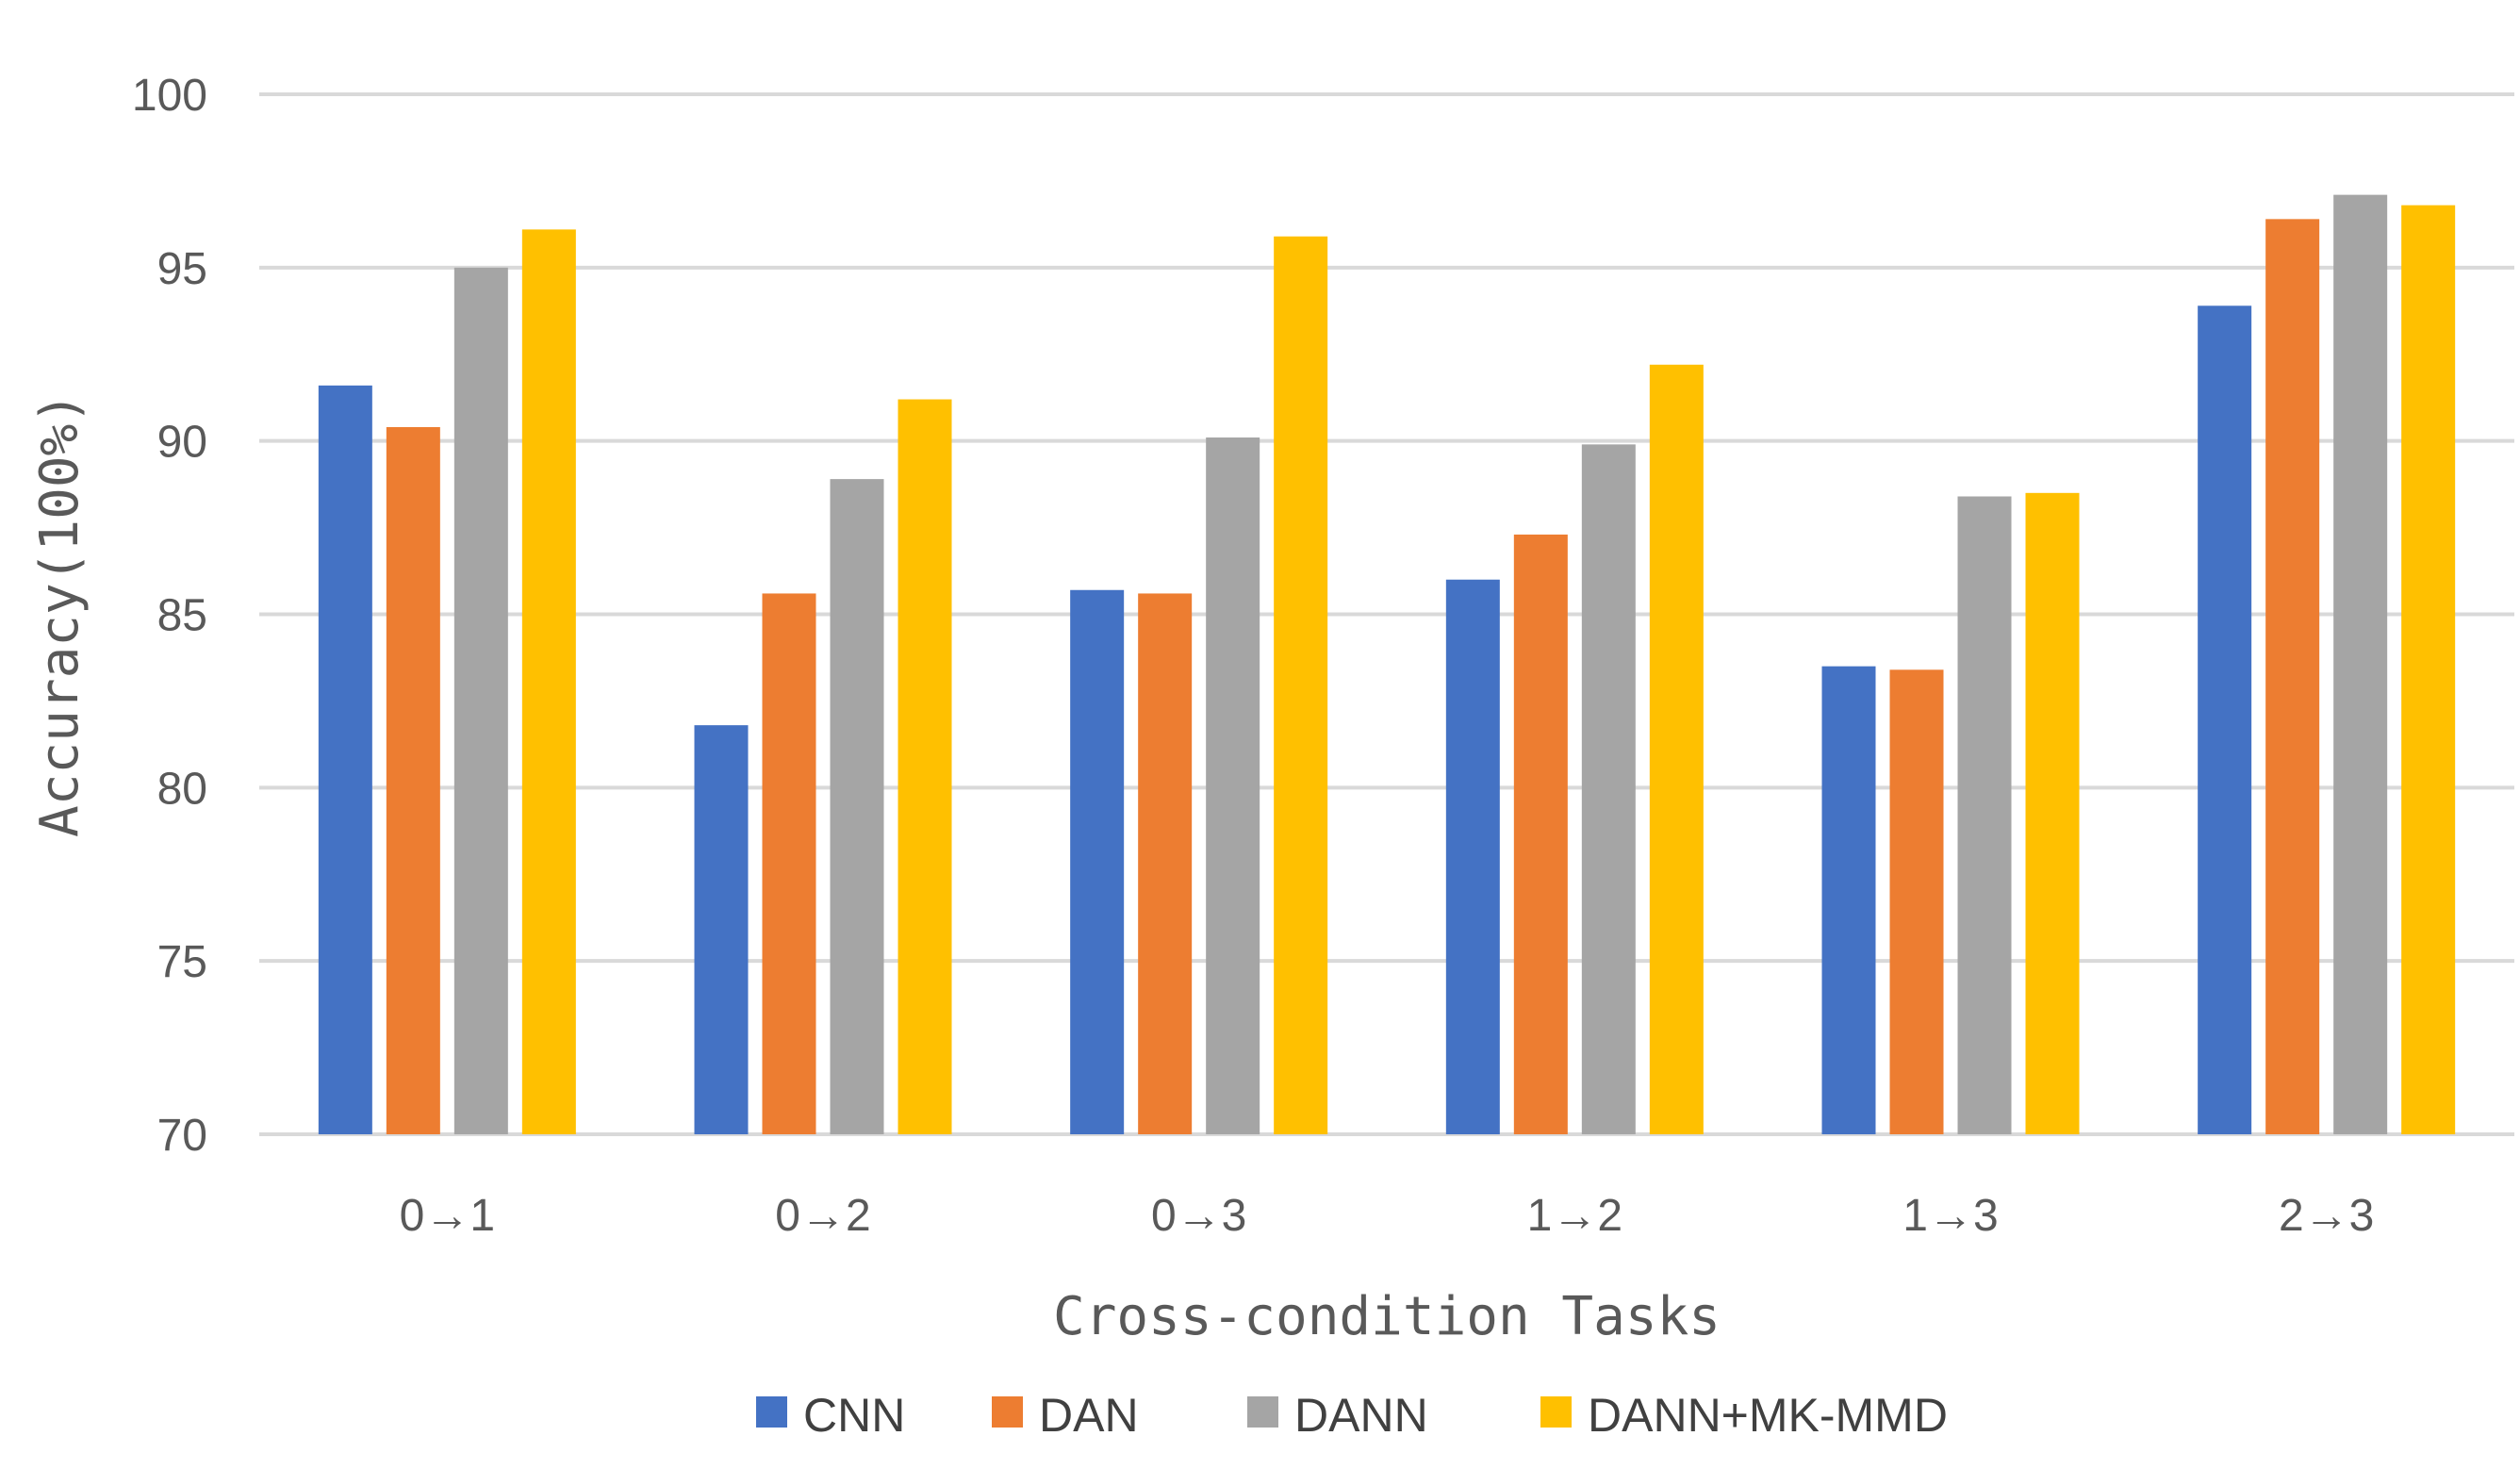  What do you see at coordinates (182, 1136) in the screenshot?
I see `y-tick-label: 70` at bounding box center [182, 1136].